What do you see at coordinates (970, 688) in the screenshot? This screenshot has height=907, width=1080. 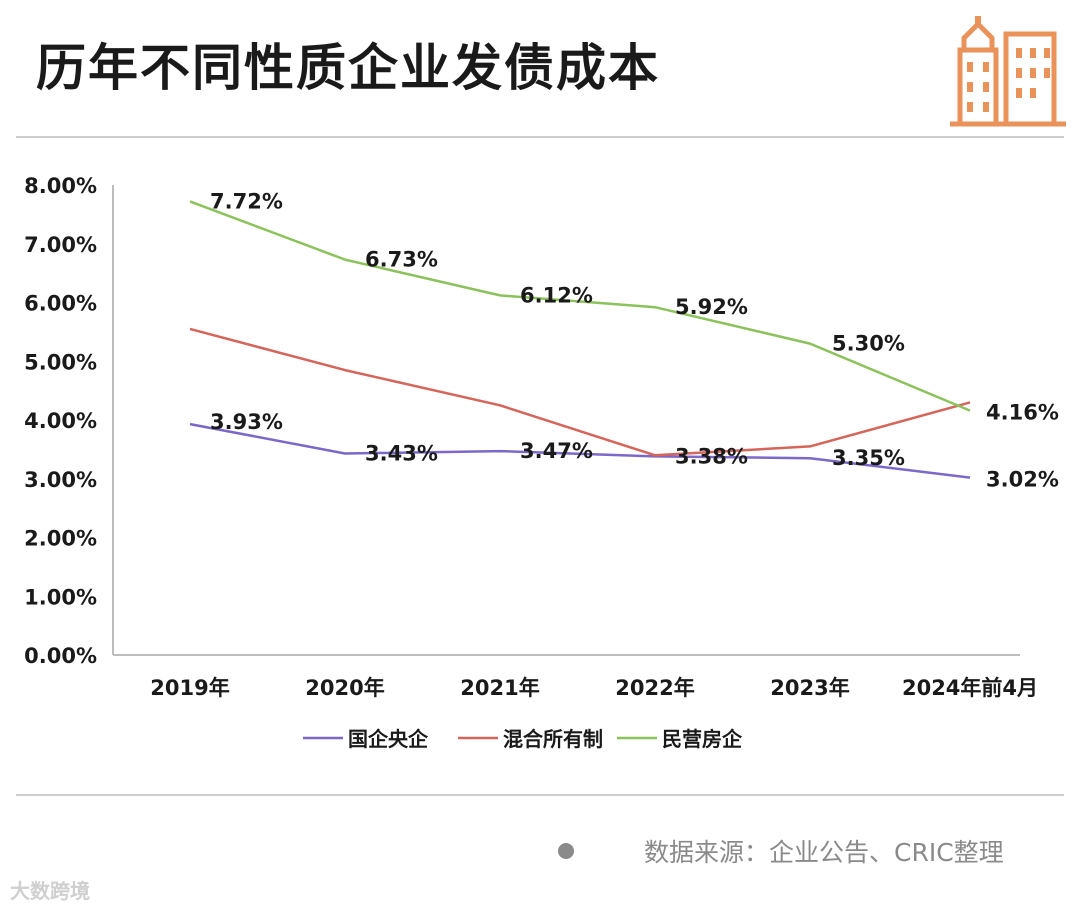 I see `x-tick-label: 2024年前4月` at bounding box center [970, 688].